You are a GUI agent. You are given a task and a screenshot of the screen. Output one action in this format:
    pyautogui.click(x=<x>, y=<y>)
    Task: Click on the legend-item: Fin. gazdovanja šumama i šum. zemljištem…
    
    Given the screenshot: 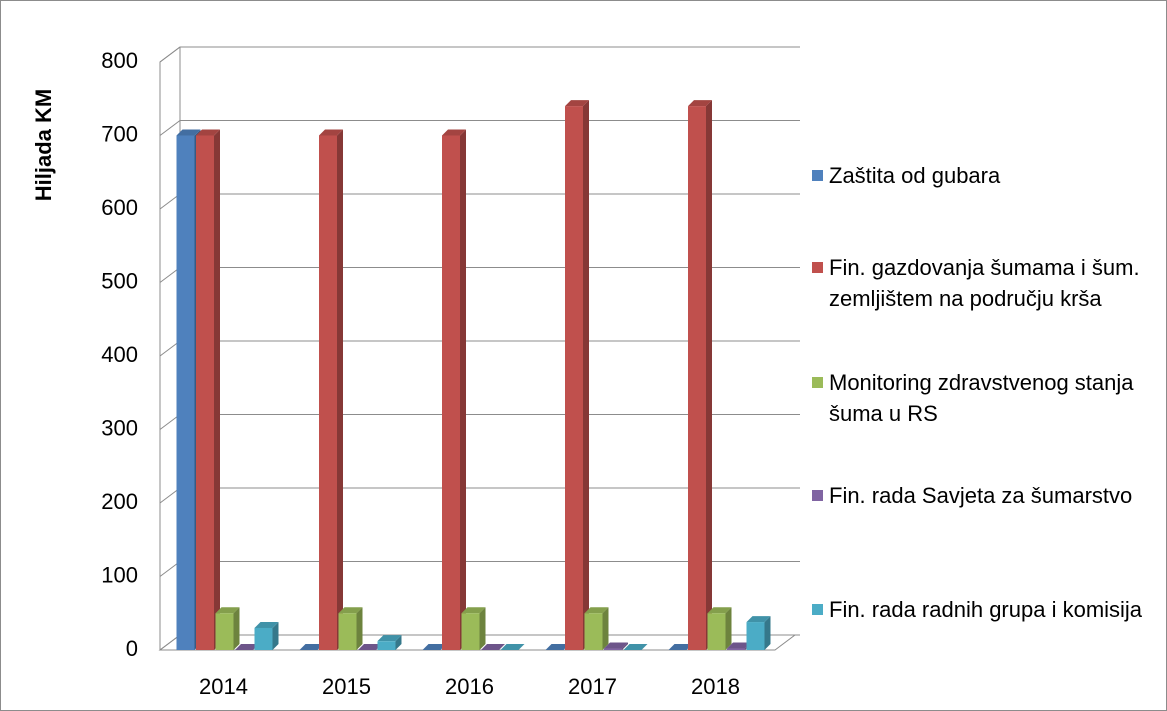 What is the action you would take?
    pyautogui.click(x=984, y=283)
    